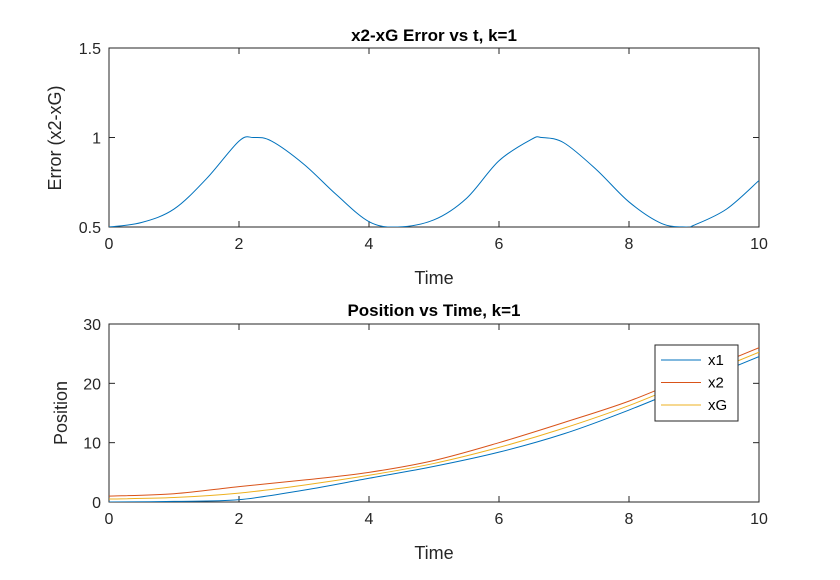  I want to click on legend-label-x2: x2, so click(716, 383).